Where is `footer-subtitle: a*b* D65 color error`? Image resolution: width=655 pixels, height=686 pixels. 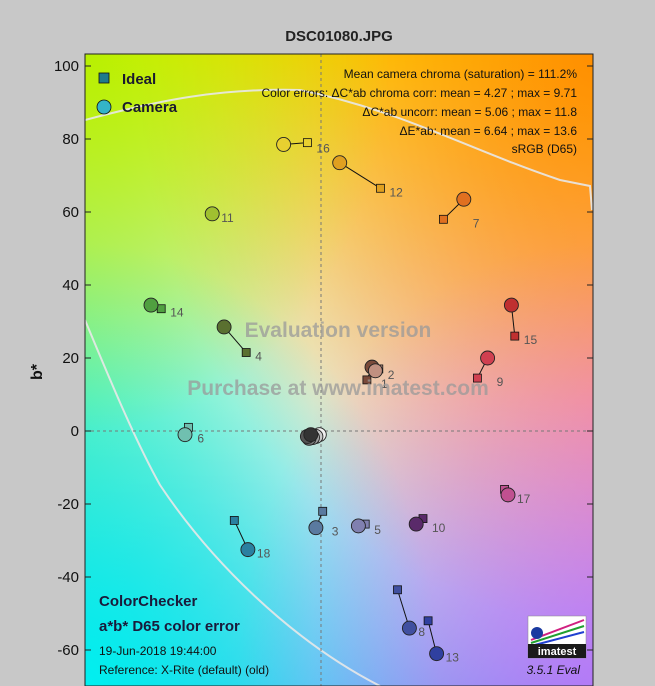 footer-subtitle: a*b* D65 color error is located at coordinates (169, 626).